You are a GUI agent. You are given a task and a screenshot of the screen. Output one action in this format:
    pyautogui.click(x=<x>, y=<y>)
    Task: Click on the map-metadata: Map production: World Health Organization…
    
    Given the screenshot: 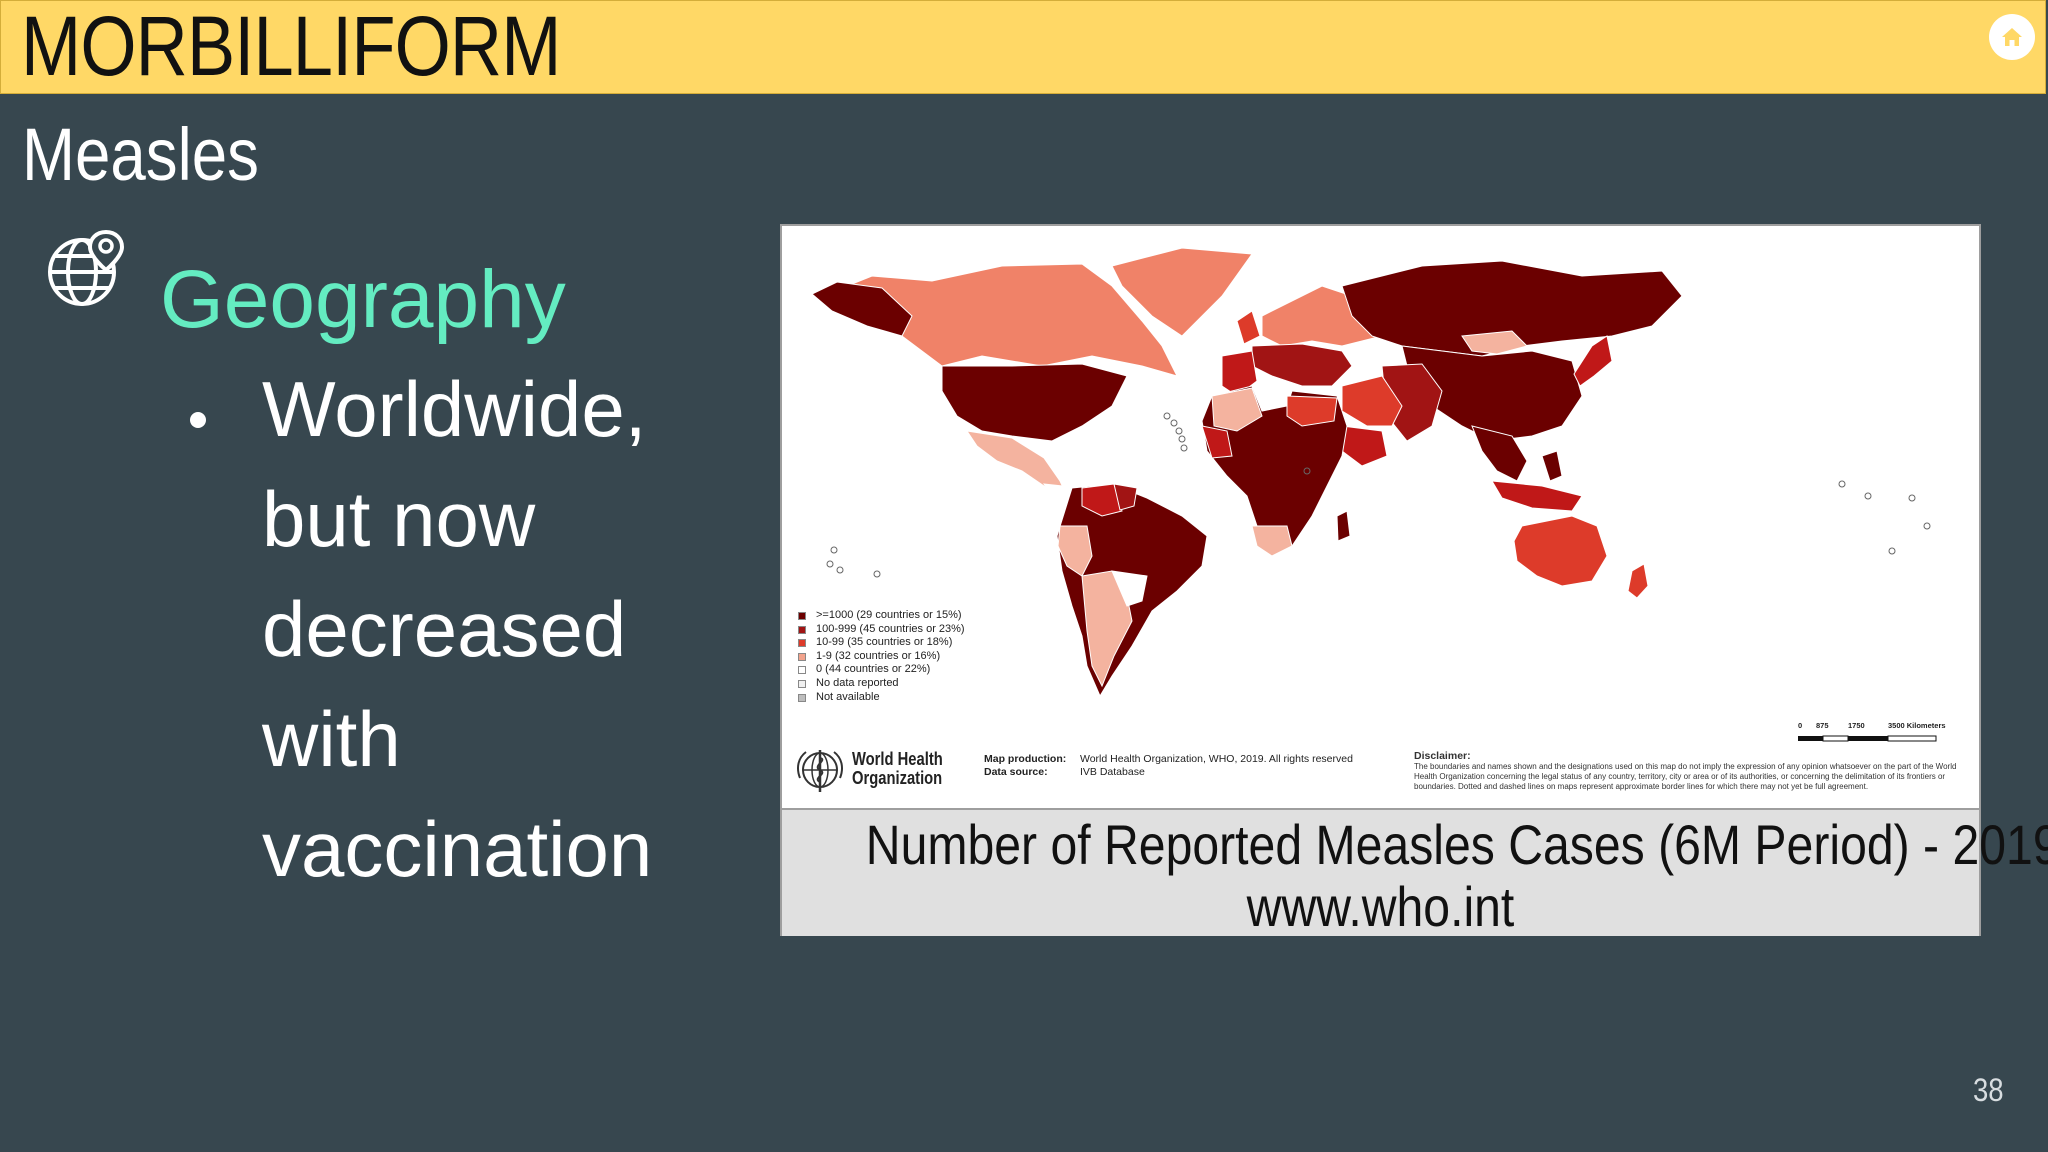 What is the action you would take?
    pyautogui.click(x=1168, y=765)
    